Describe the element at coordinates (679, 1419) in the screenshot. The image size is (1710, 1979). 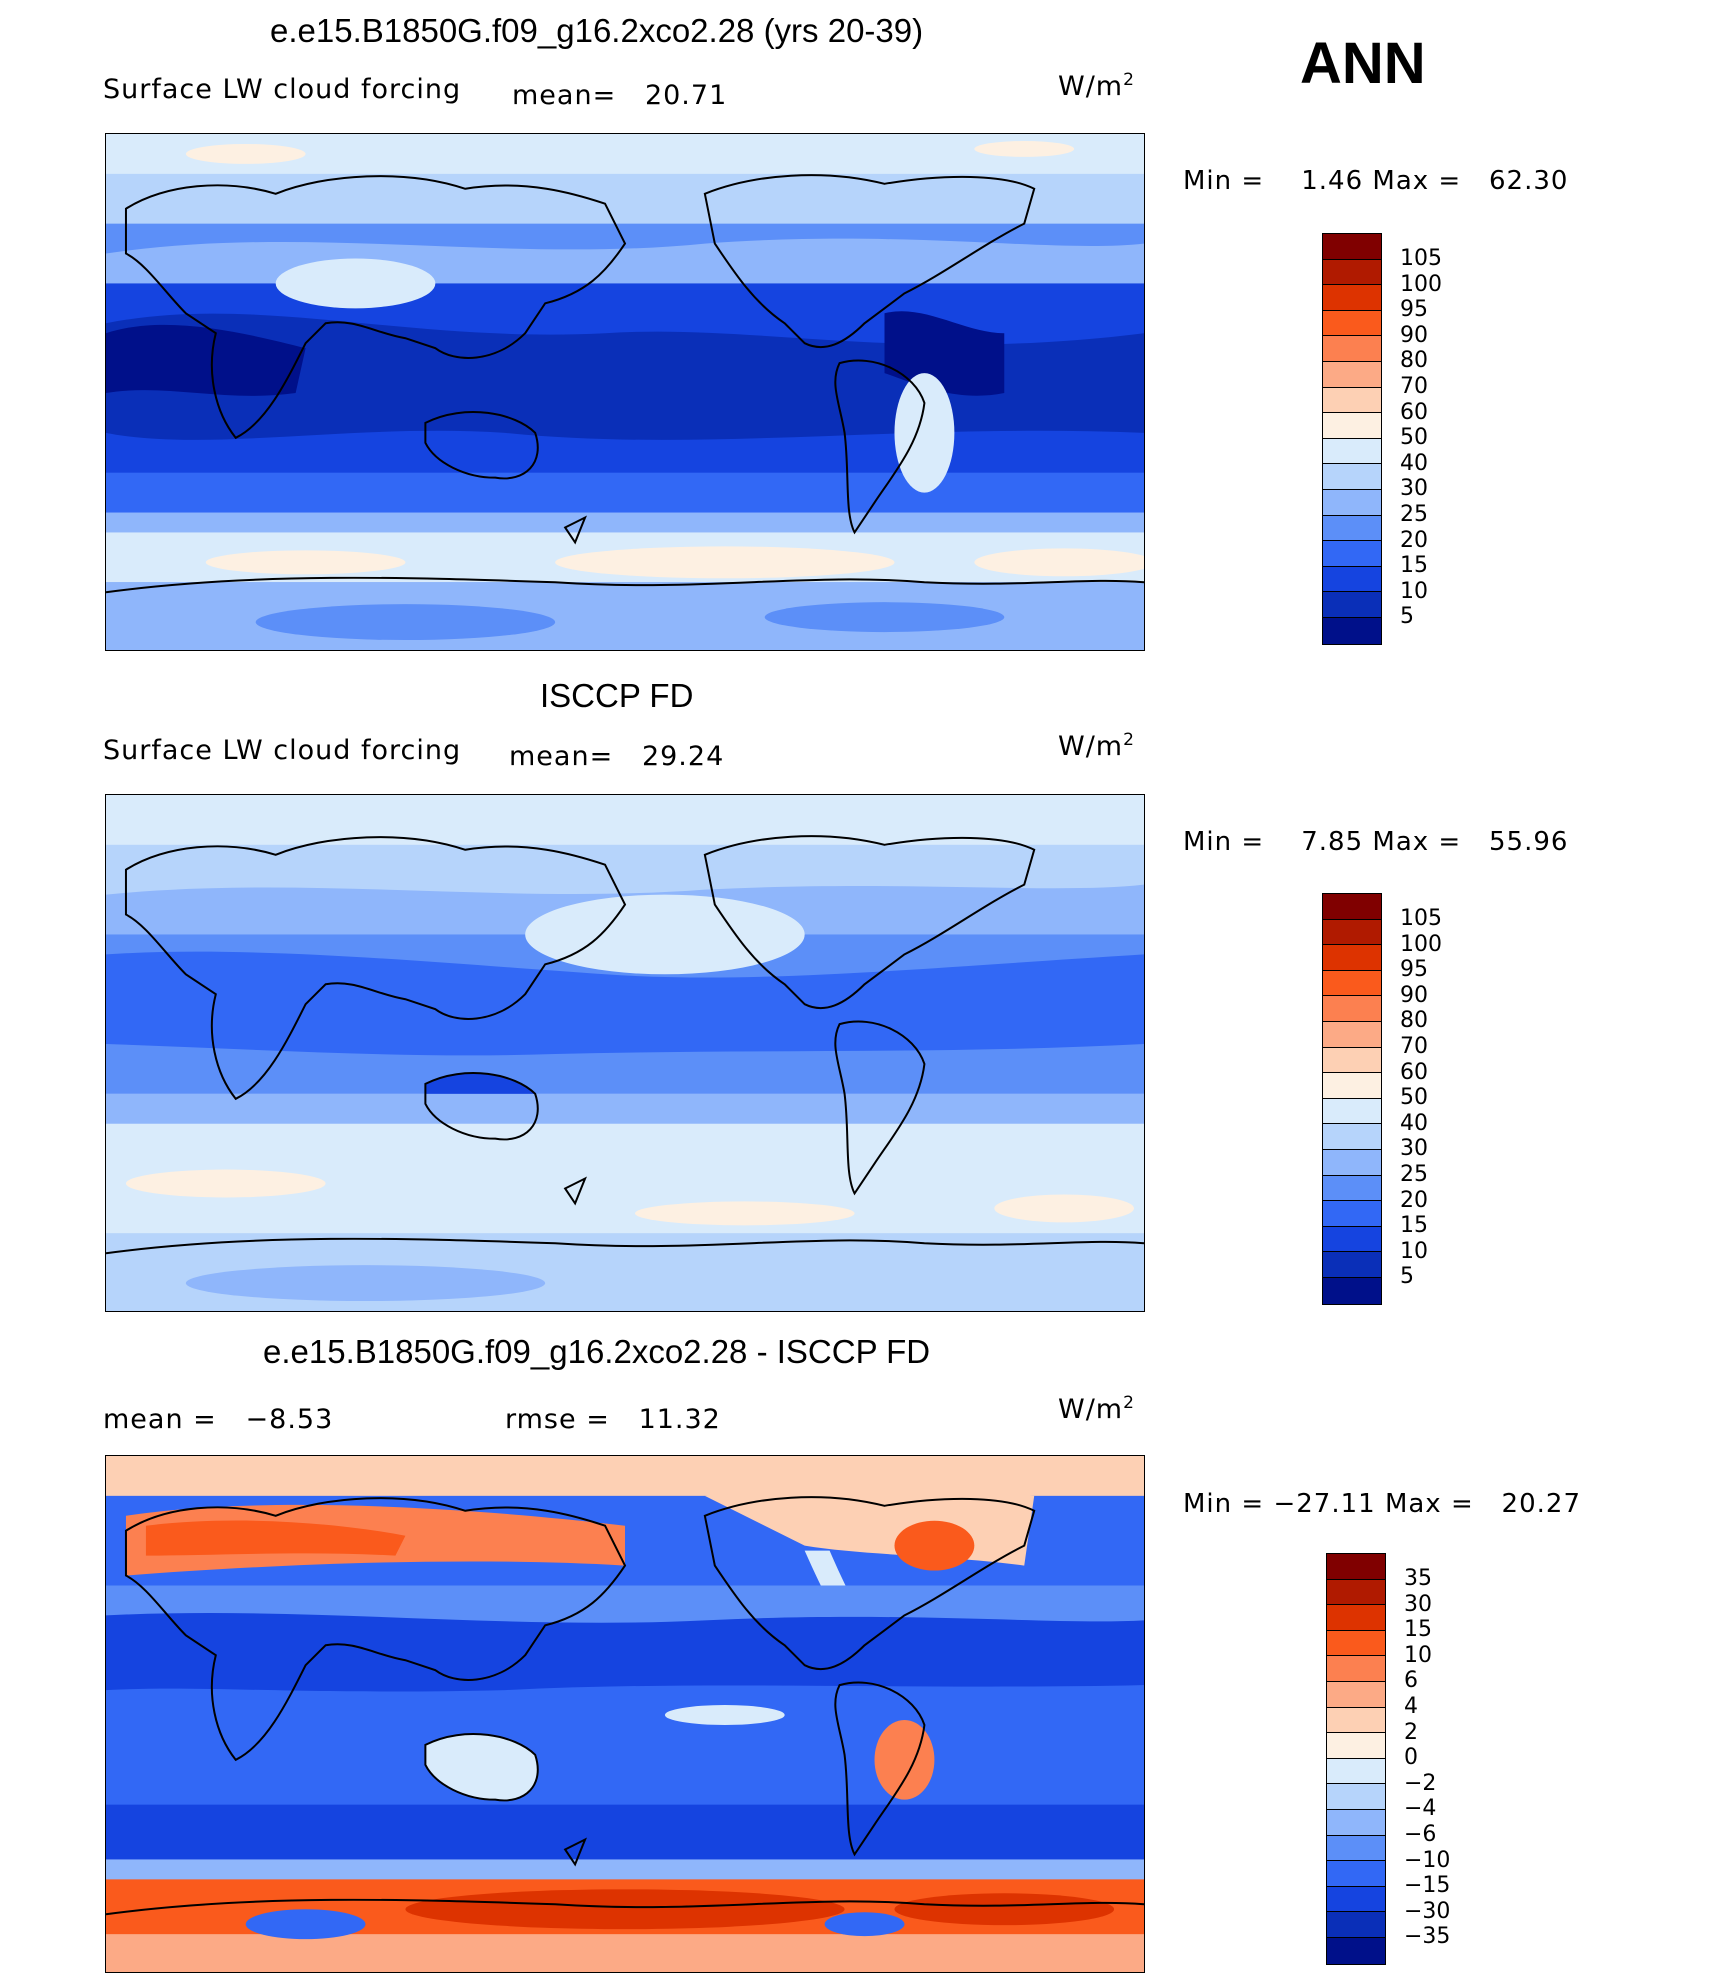
I see `panel3-rmse-value: 11.32` at that location.